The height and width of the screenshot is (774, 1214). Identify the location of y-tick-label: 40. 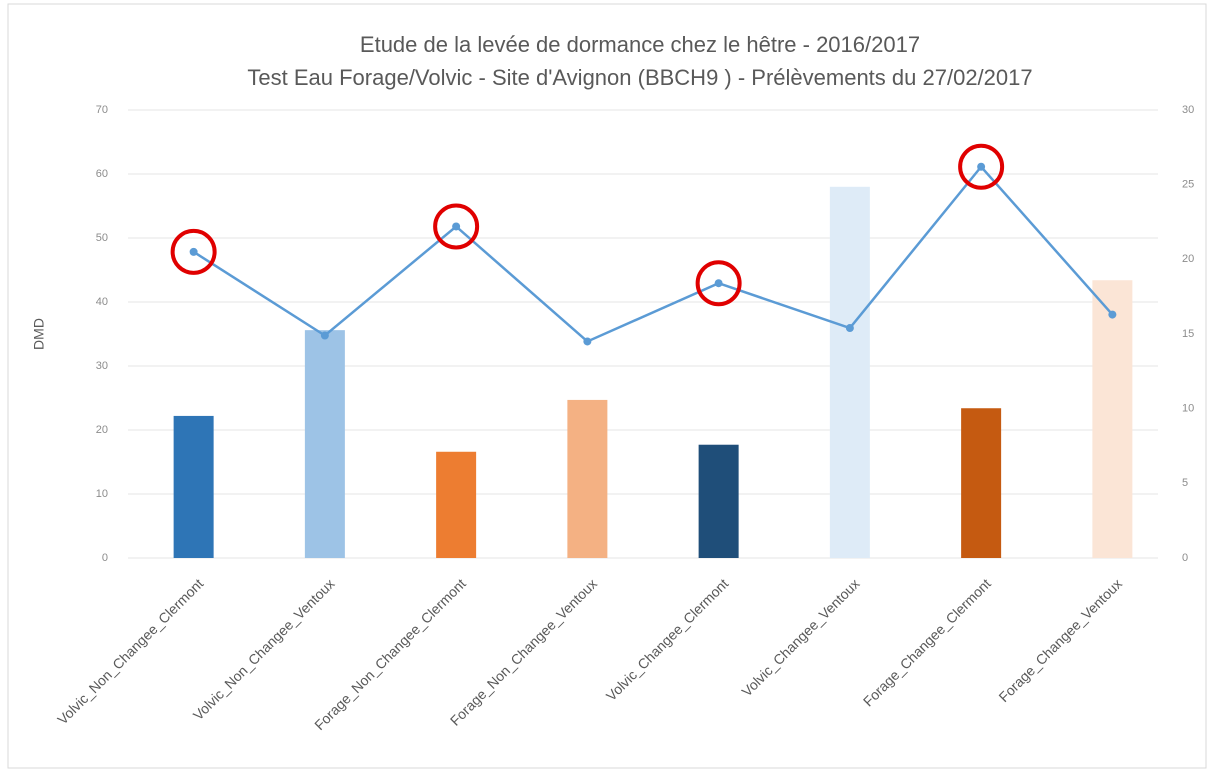
(102, 302).